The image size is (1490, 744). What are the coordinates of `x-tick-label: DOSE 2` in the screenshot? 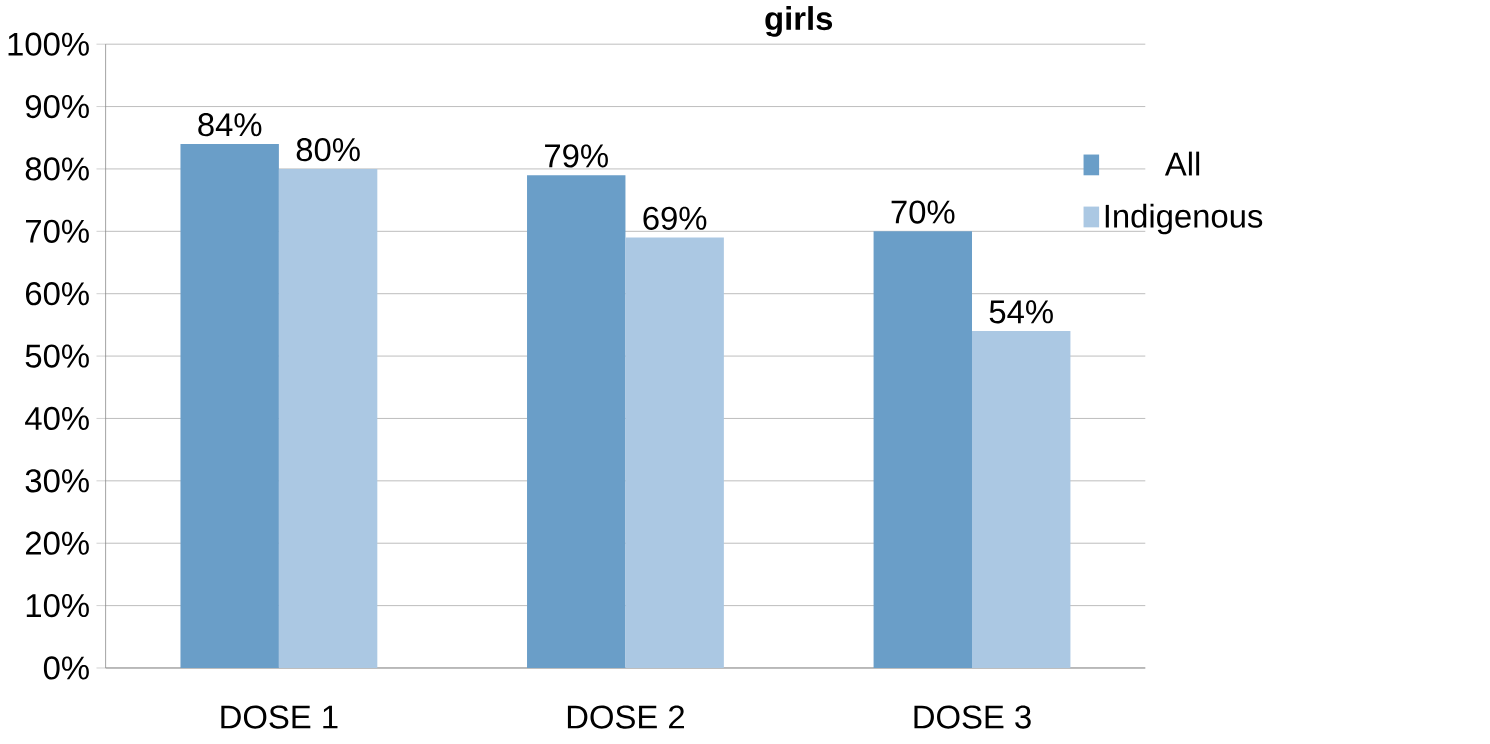 It's located at (625, 717).